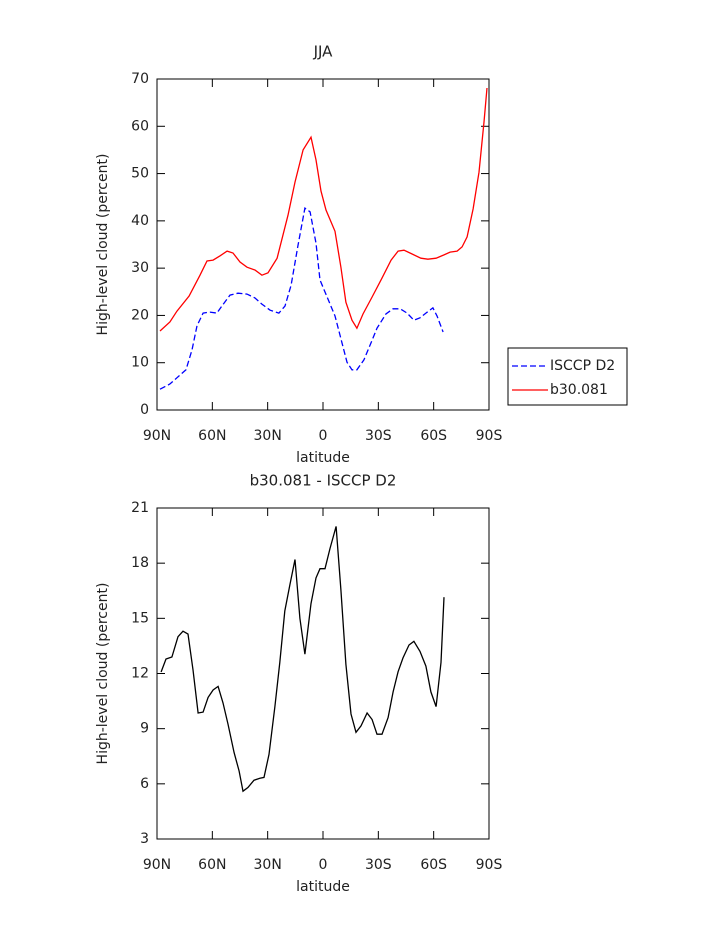 This screenshot has height=935, width=723. I want to click on y-tick-label: 0, so click(144, 410).